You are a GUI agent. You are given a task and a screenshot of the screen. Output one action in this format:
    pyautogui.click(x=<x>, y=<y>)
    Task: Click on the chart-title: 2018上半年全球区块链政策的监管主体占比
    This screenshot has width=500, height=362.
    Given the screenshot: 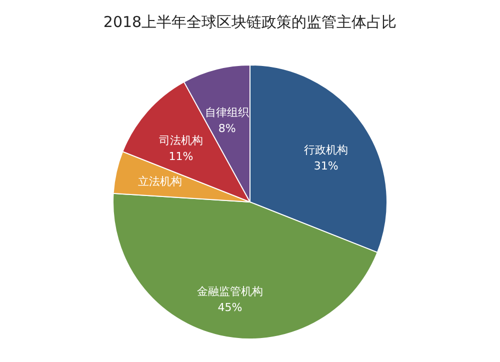 What is the action you would take?
    pyautogui.click(x=250, y=22)
    